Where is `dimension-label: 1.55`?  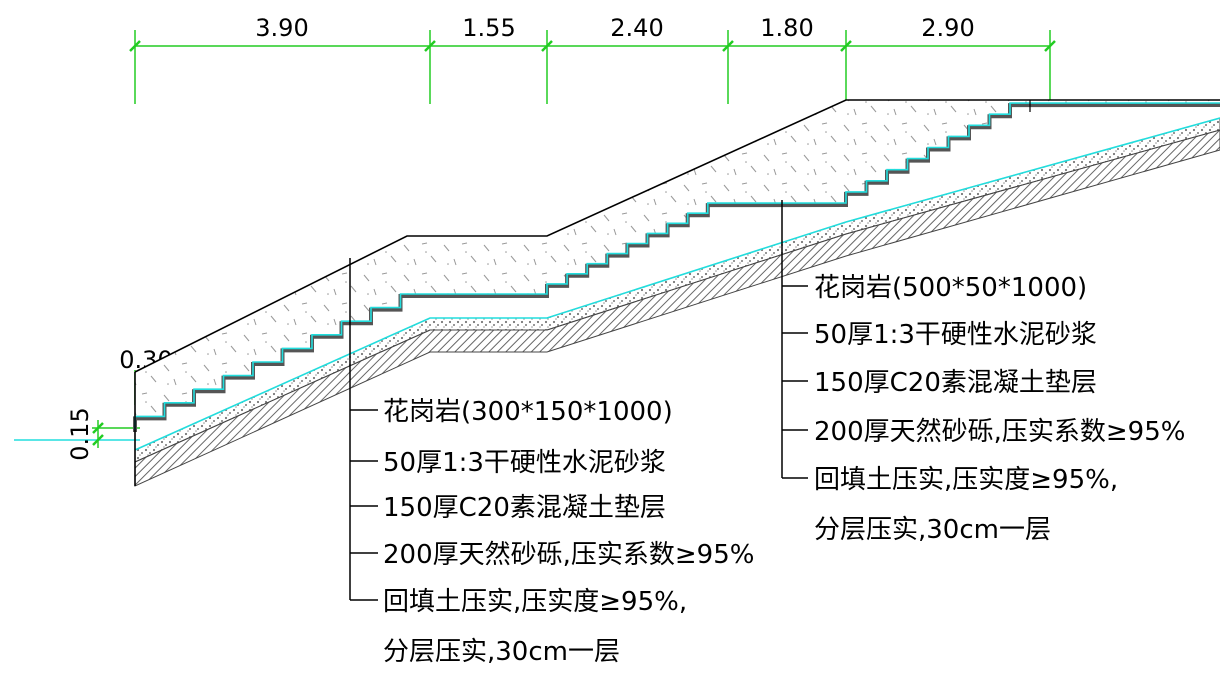
dimension-label: 1.55 is located at coordinates (488, 28).